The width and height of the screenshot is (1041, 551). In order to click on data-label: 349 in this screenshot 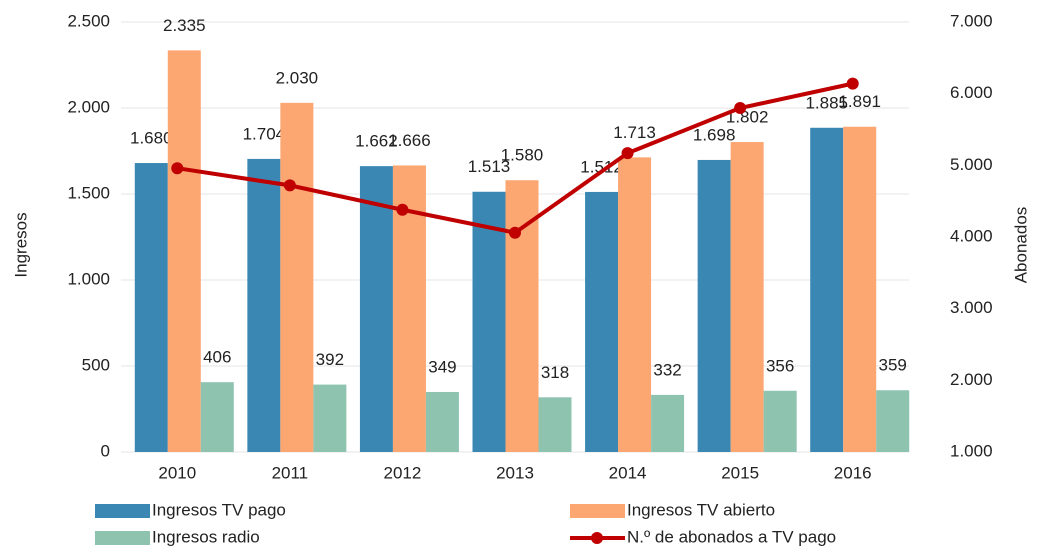, I will do `click(442, 366)`.